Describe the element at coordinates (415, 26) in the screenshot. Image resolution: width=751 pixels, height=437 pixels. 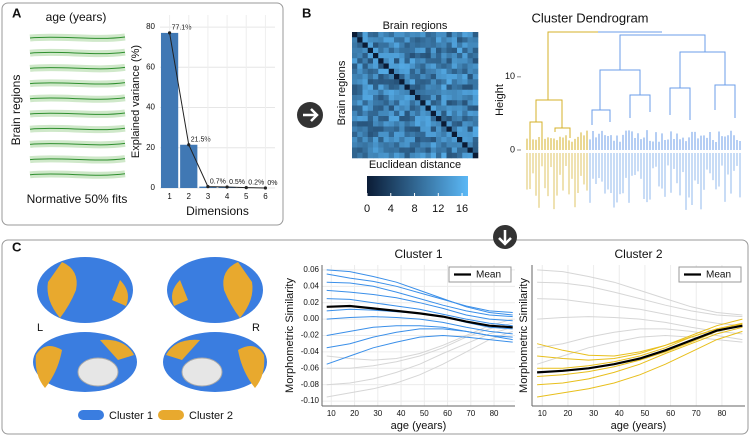
I see `heatmap-title: Brain regions` at that location.